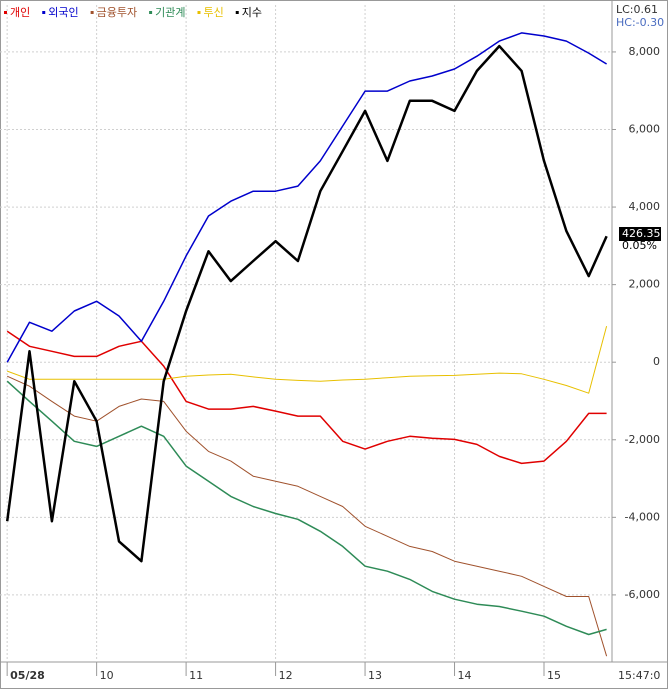 The height and width of the screenshot is (689, 668). What do you see at coordinates (307, 359) in the screenshot?
I see `series-line` at bounding box center [307, 359].